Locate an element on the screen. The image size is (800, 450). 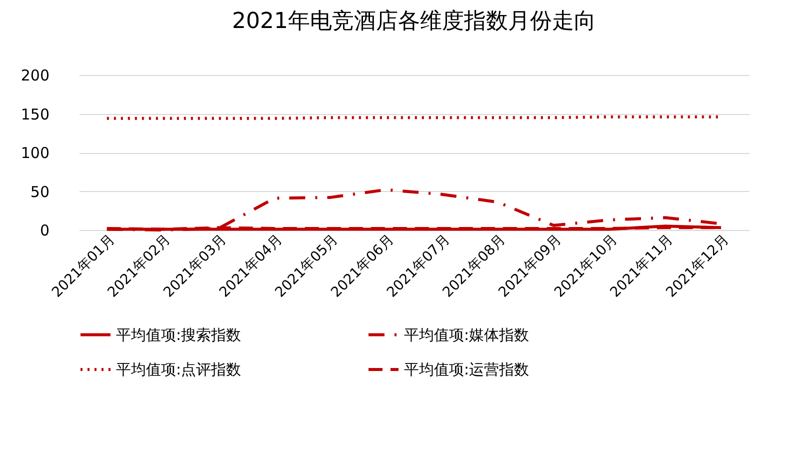
y-tick-label: 150 is located at coordinates (35, 114).